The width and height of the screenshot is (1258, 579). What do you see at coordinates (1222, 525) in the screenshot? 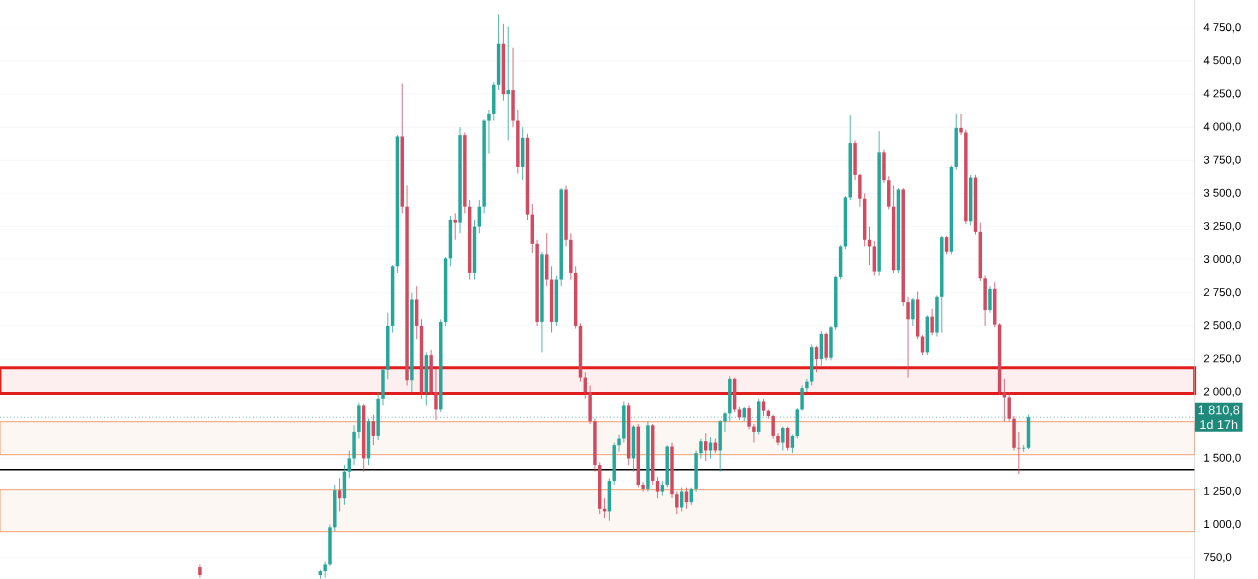
I see `y-tick-label: 1 000,0` at bounding box center [1222, 525].